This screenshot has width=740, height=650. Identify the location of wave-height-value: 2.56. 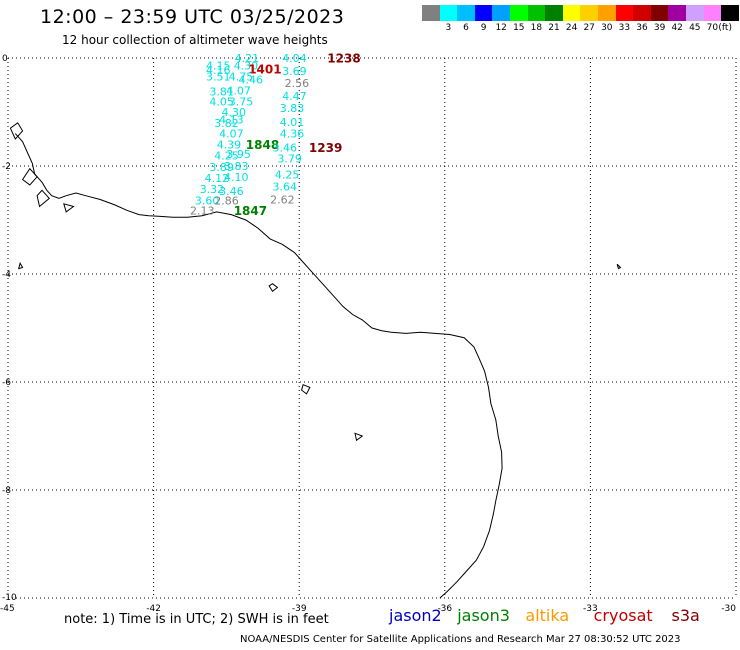
(297, 83).